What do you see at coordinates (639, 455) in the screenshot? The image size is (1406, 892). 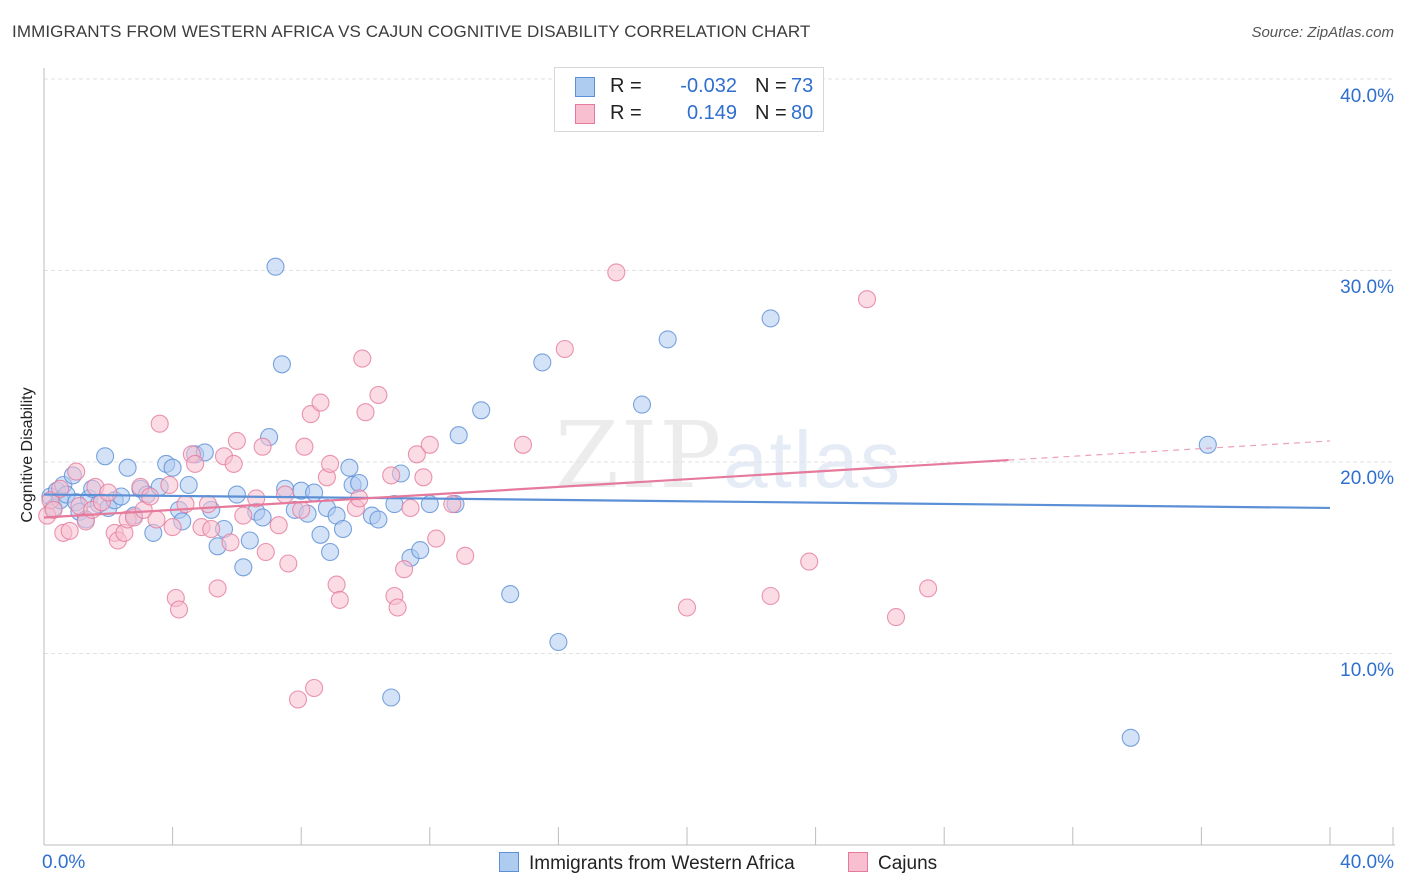 I see `watermark-zip: ZIP` at bounding box center [639, 455].